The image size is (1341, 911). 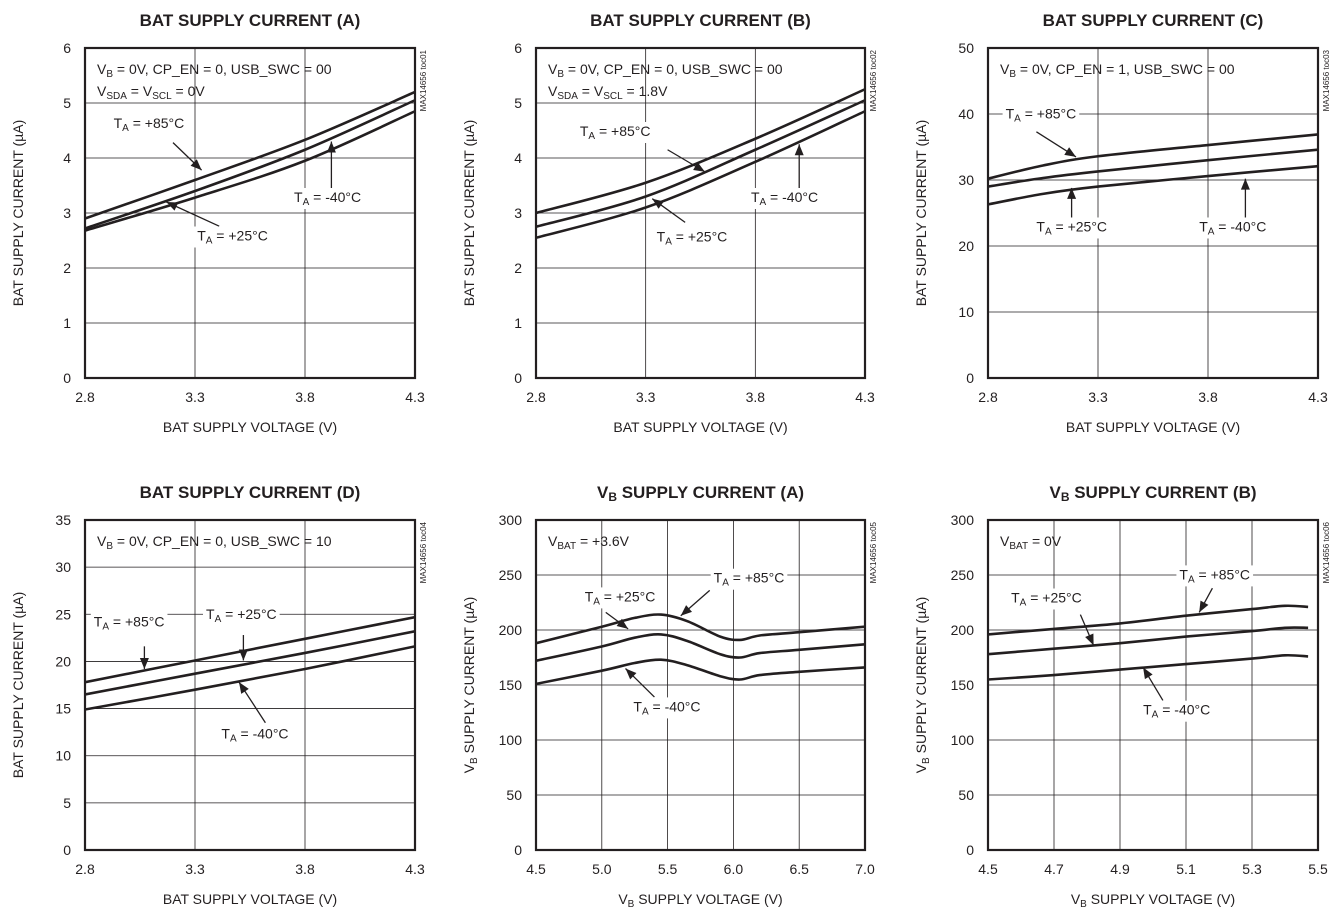 I want to click on chart-title: BAT SUPPLY CURRENT (D), so click(x=250, y=492).